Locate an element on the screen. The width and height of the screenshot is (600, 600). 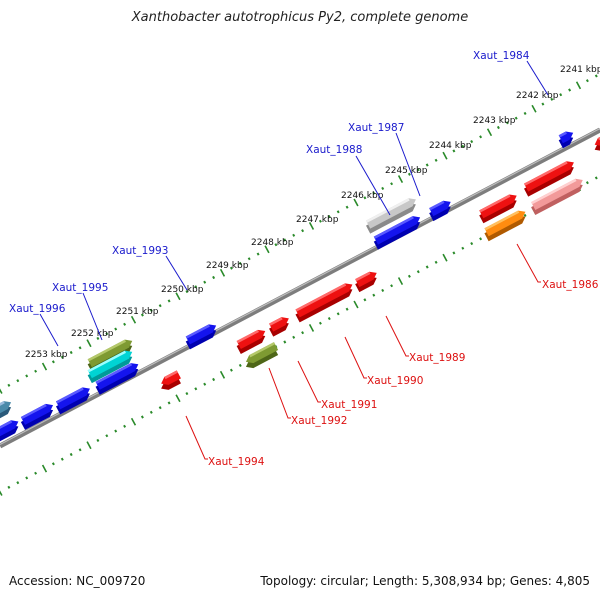
gene-label-xaut-1996: Xaut_1996 is located at coordinates (37, 309).